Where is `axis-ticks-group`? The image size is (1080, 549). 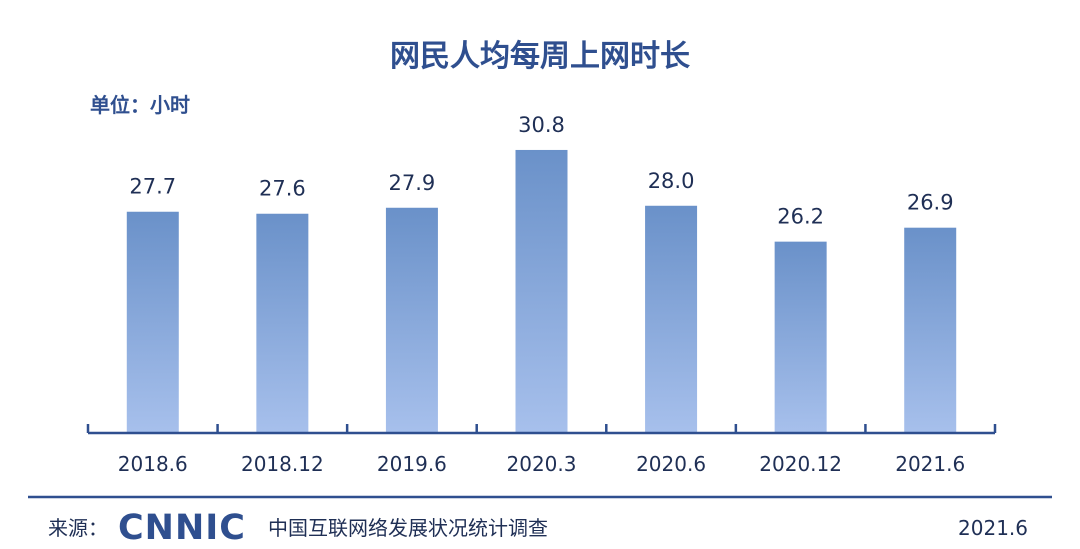
axis-ticks-group is located at coordinates (541, 428).